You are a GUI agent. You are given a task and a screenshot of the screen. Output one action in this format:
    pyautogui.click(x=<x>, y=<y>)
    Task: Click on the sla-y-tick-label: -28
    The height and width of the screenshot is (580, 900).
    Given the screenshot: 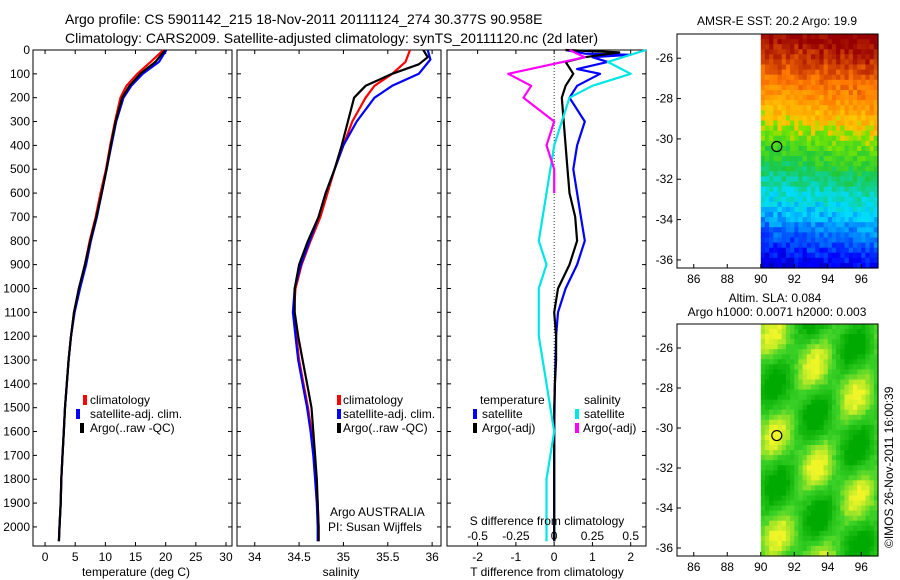 What is the action you would take?
    pyautogui.click(x=665, y=388)
    